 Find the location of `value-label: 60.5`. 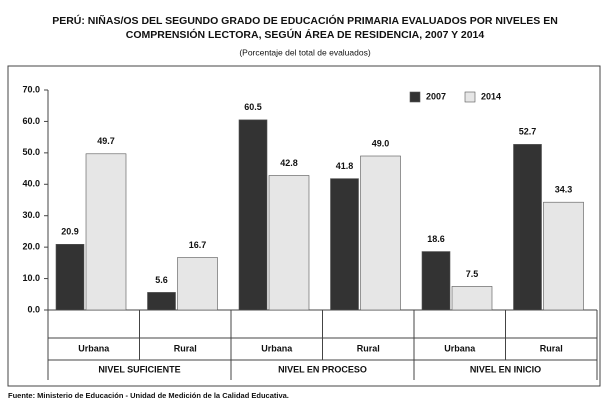

value-label: 60.5 is located at coordinates (253, 107).